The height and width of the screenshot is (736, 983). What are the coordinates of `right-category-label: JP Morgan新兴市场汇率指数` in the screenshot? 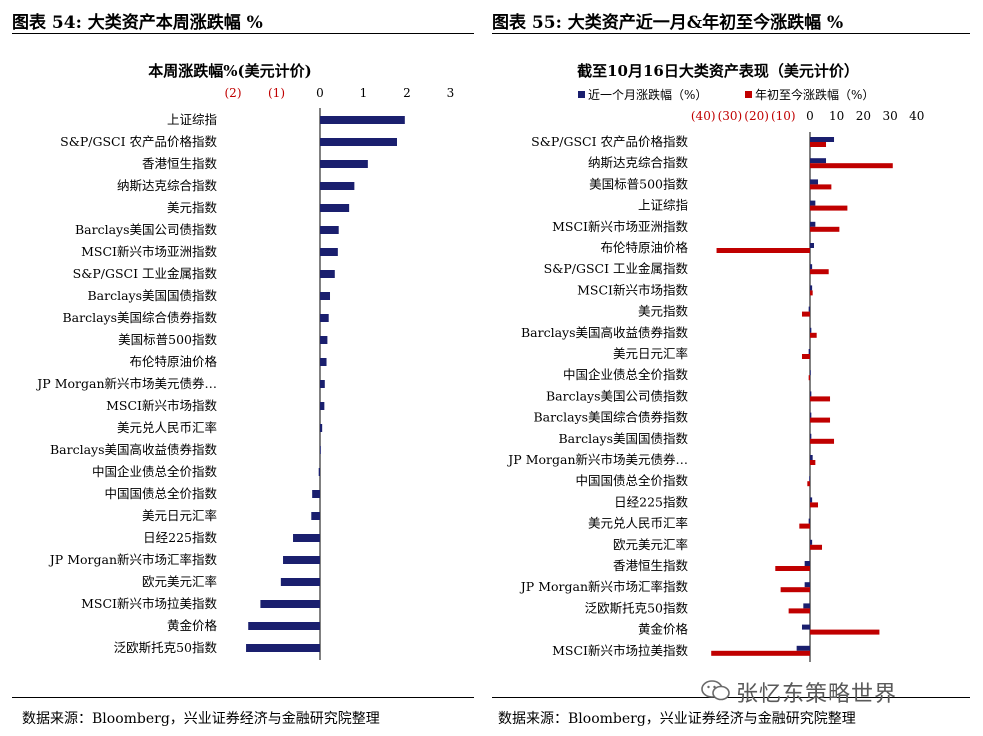 It's located at (604, 586).